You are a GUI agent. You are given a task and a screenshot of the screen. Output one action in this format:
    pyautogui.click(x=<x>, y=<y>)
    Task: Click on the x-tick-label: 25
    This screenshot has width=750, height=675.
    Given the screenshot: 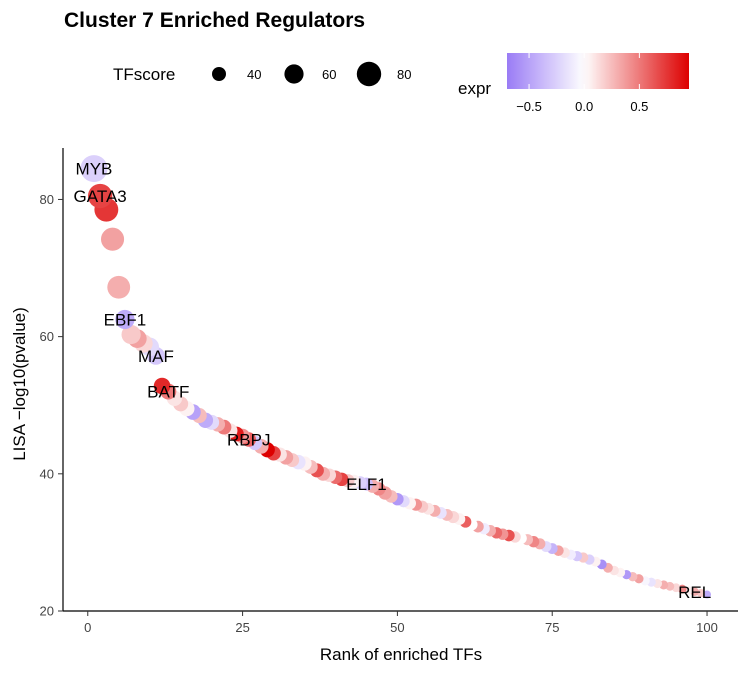 What is the action you would take?
    pyautogui.click(x=242, y=627)
    